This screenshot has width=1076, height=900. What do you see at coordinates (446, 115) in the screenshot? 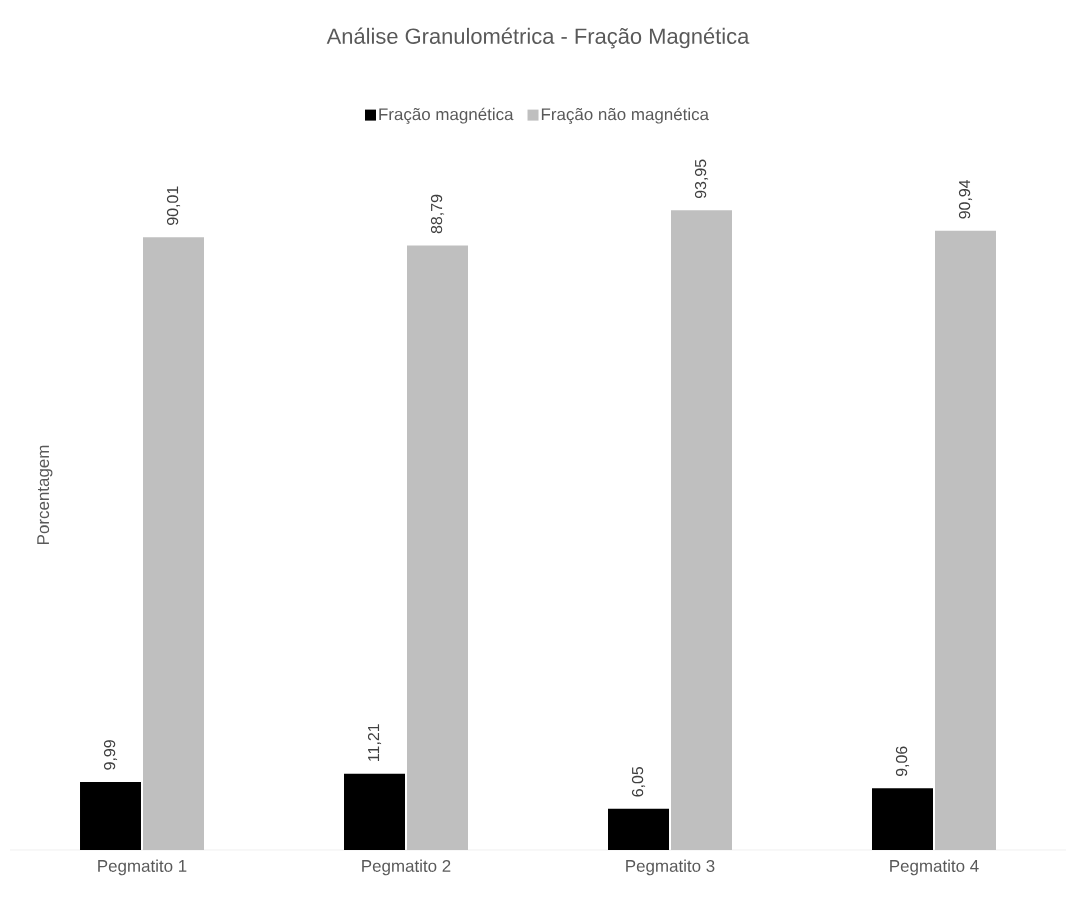
I see `legend-label: Fração magnética` at bounding box center [446, 115].